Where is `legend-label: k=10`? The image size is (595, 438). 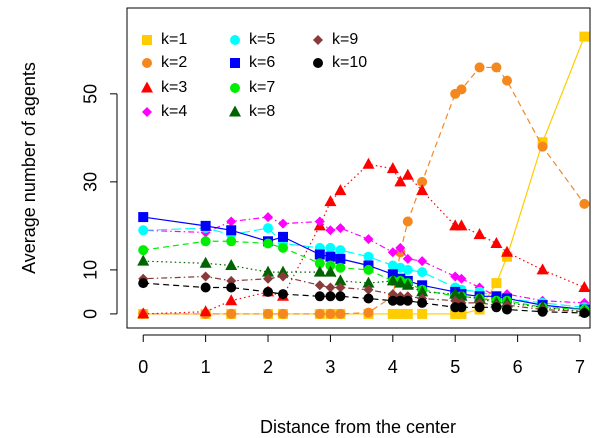 legend-label: k=10 is located at coordinates (349, 62).